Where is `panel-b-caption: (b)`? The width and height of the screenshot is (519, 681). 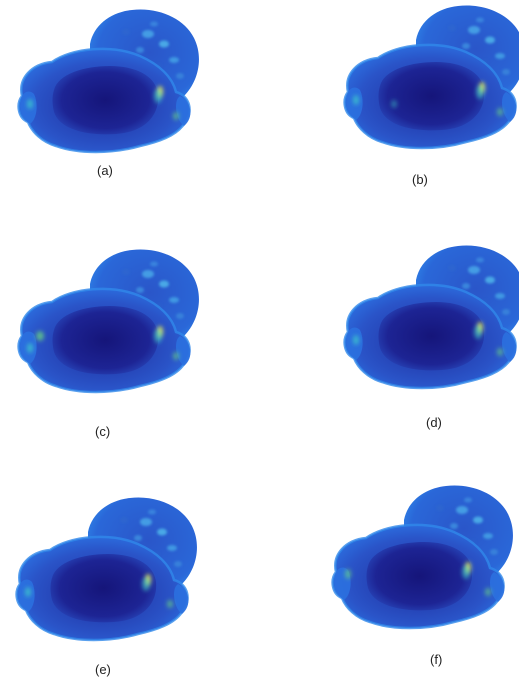
panel-b-caption: (b) is located at coordinates (420, 179).